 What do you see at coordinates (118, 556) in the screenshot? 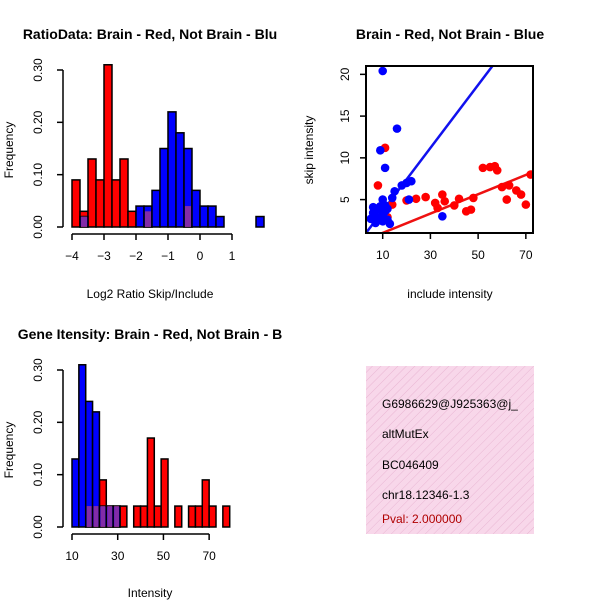
I see `intensity-xtick-label-1: 30` at bounding box center [118, 556].